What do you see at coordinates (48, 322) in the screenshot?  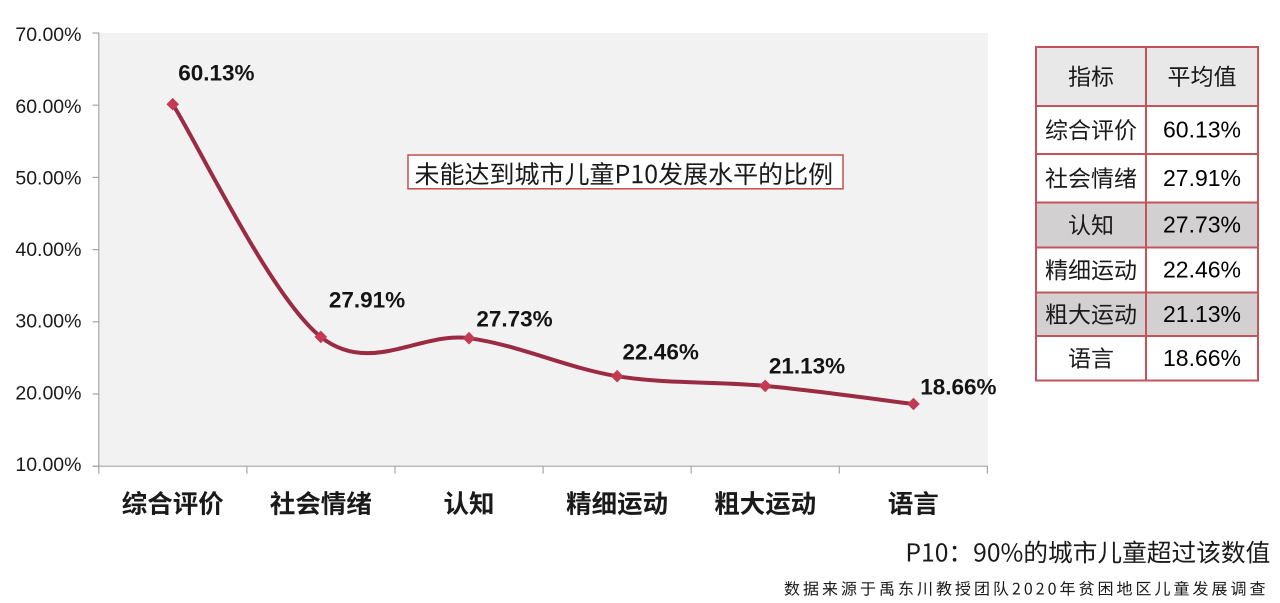 I see `svg-text: 30.00%` at bounding box center [48, 322].